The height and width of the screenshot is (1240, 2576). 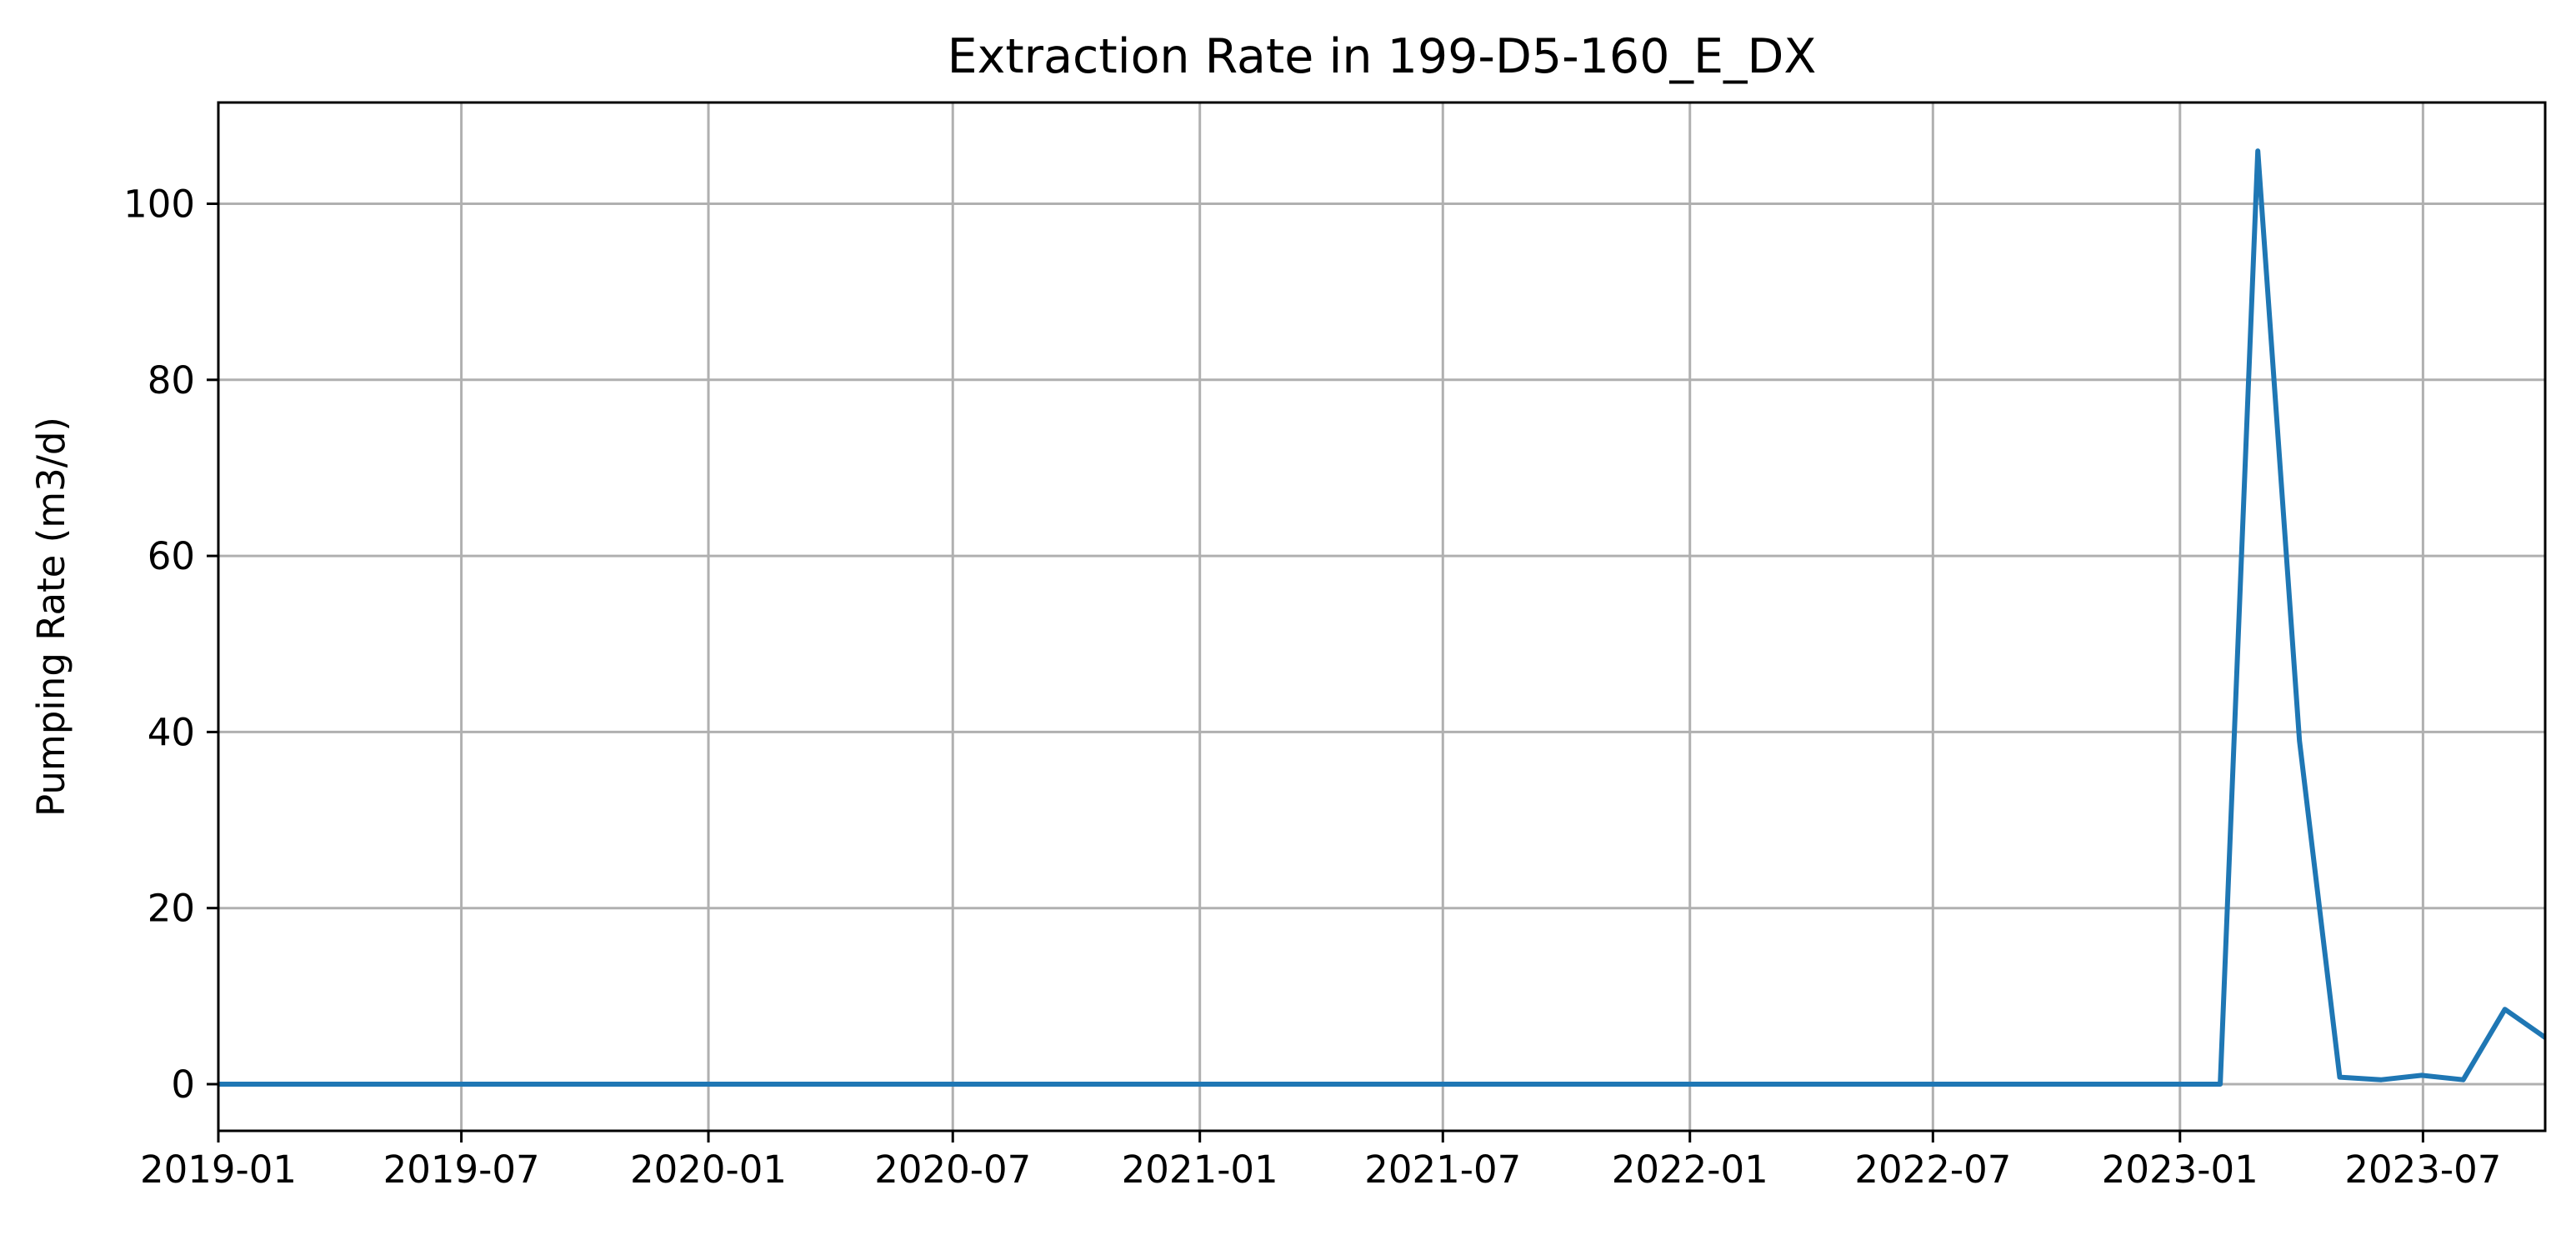 What do you see at coordinates (51, 617) in the screenshot?
I see `y-axis-label: Pumping Rate (m3/d)` at bounding box center [51, 617].